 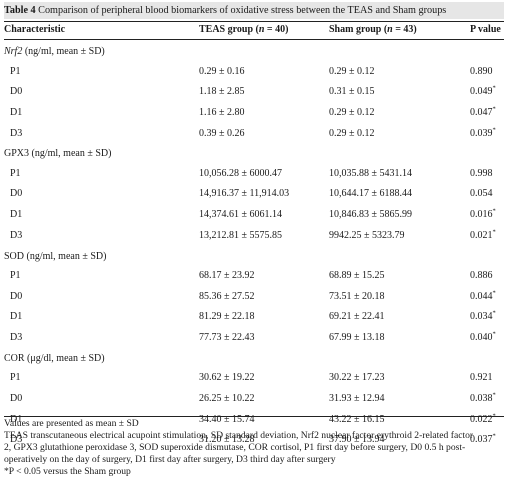 I want to click on teas-value: 14,916.37 ± 11,914.03, so click(x=244, y=194).